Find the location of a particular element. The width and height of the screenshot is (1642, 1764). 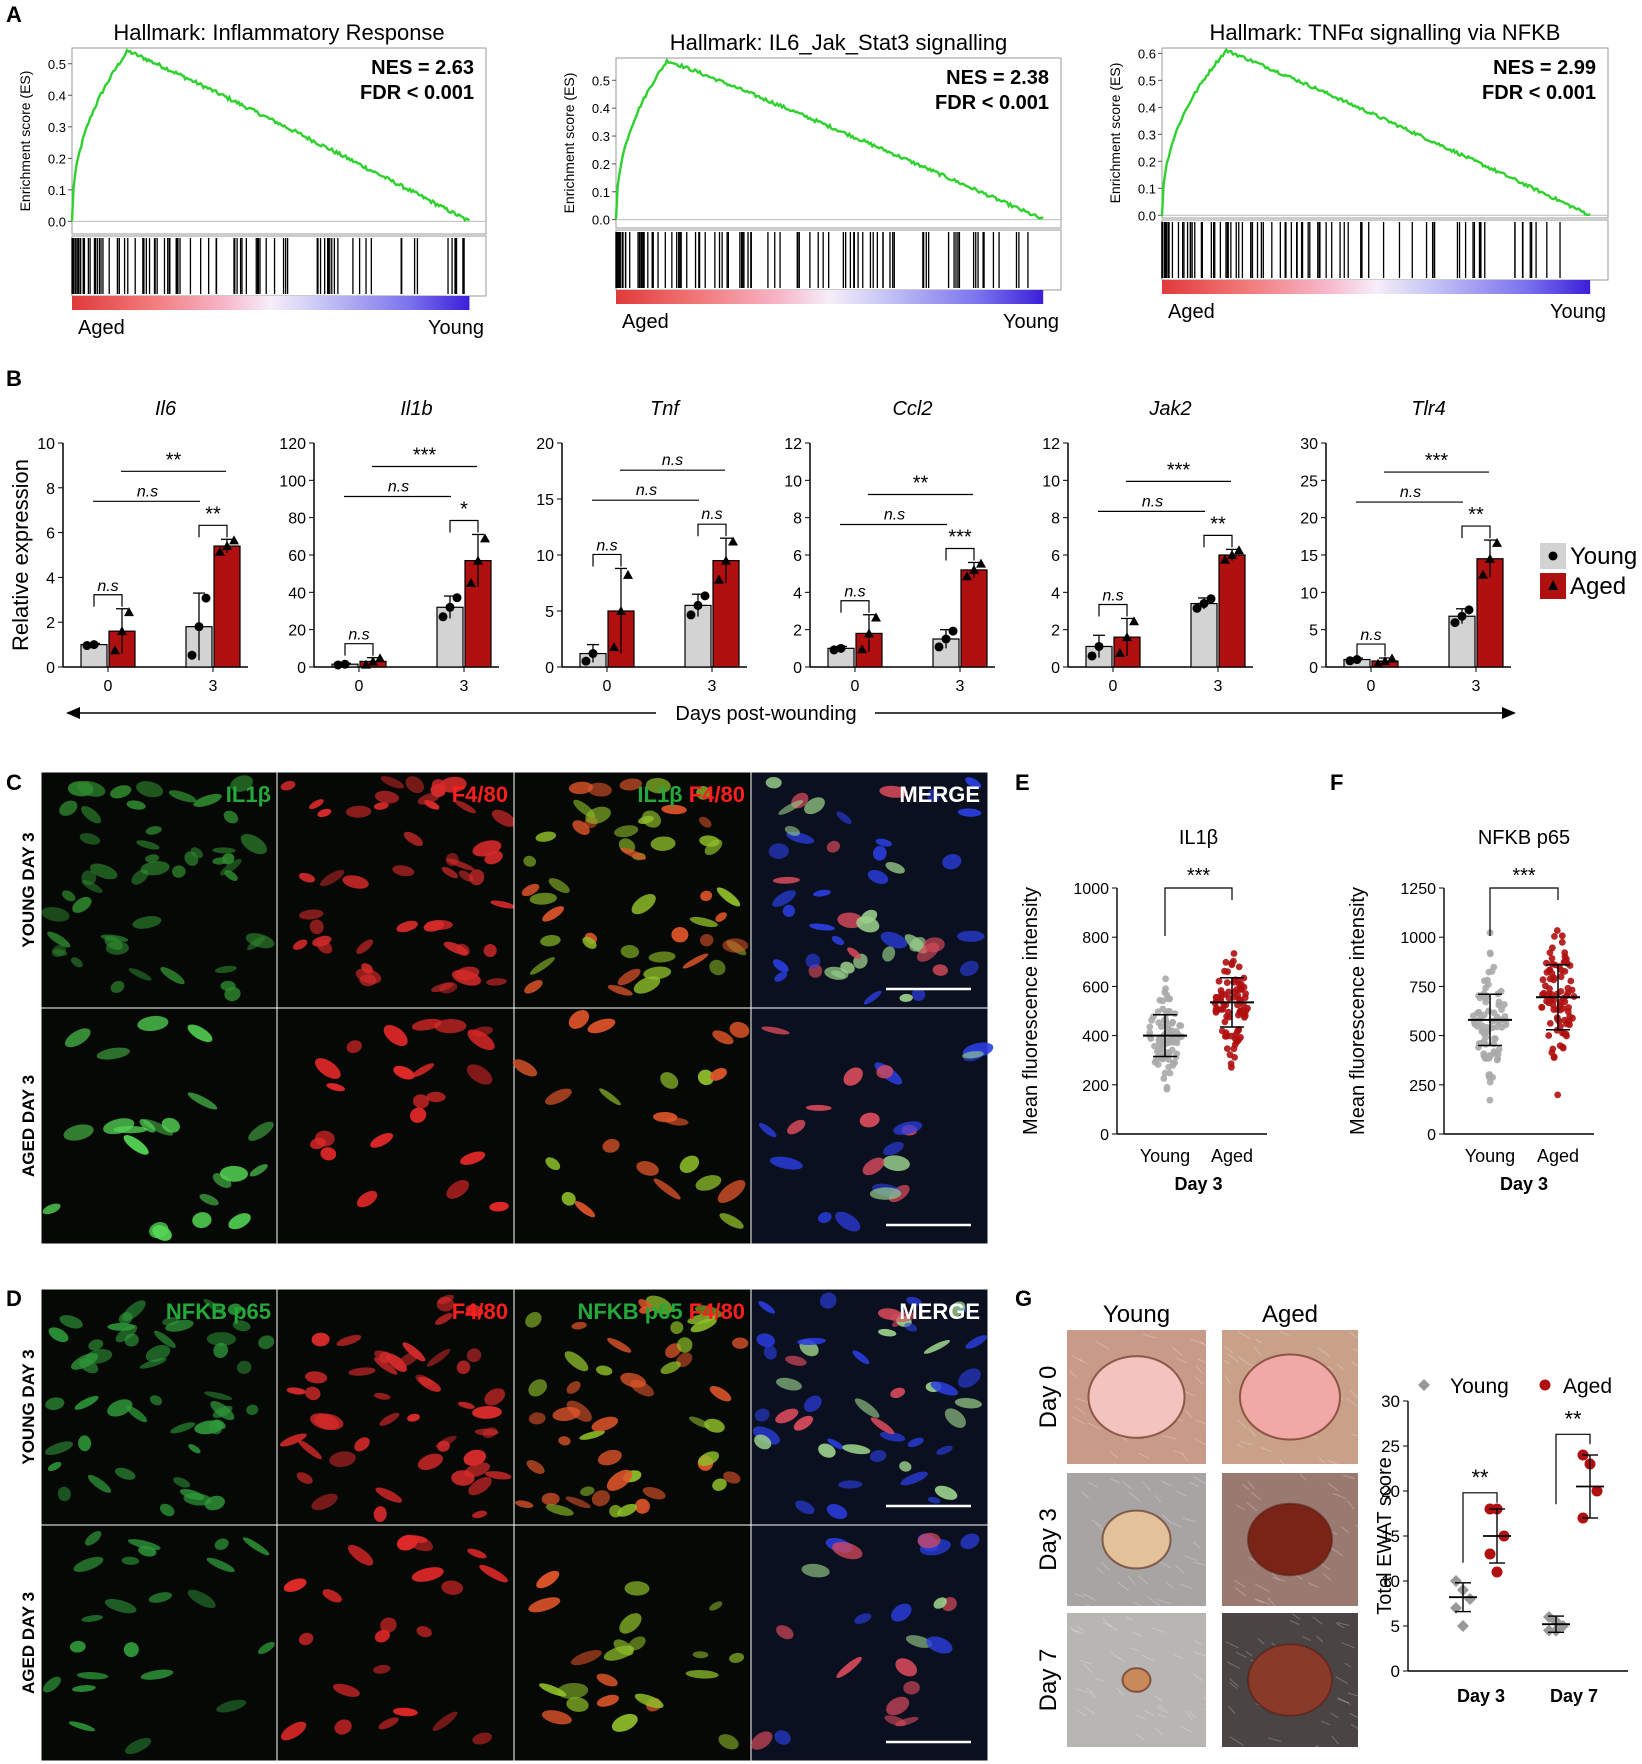

qpcr-ytick-label: 12 is located at coordinates (793, 444).